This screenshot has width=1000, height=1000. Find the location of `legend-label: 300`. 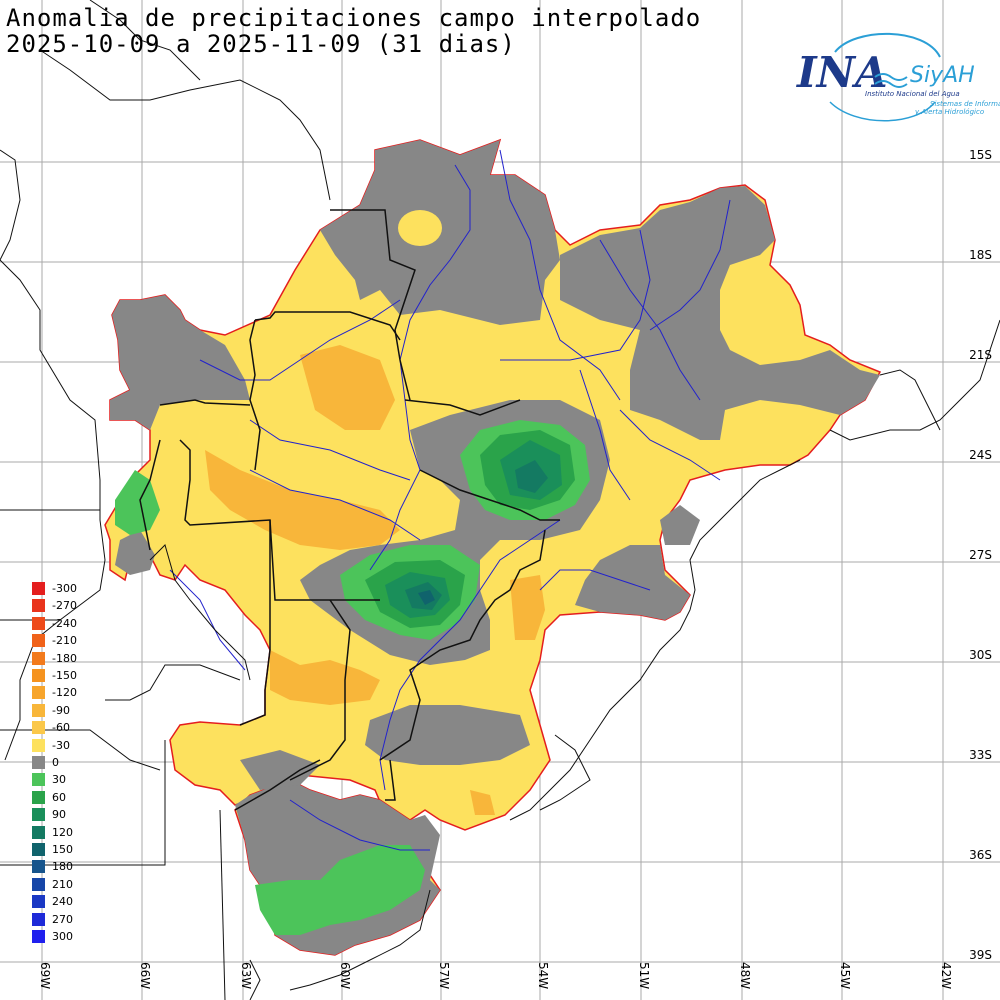

legend-label: 300 is located at coordinates (62, 936).